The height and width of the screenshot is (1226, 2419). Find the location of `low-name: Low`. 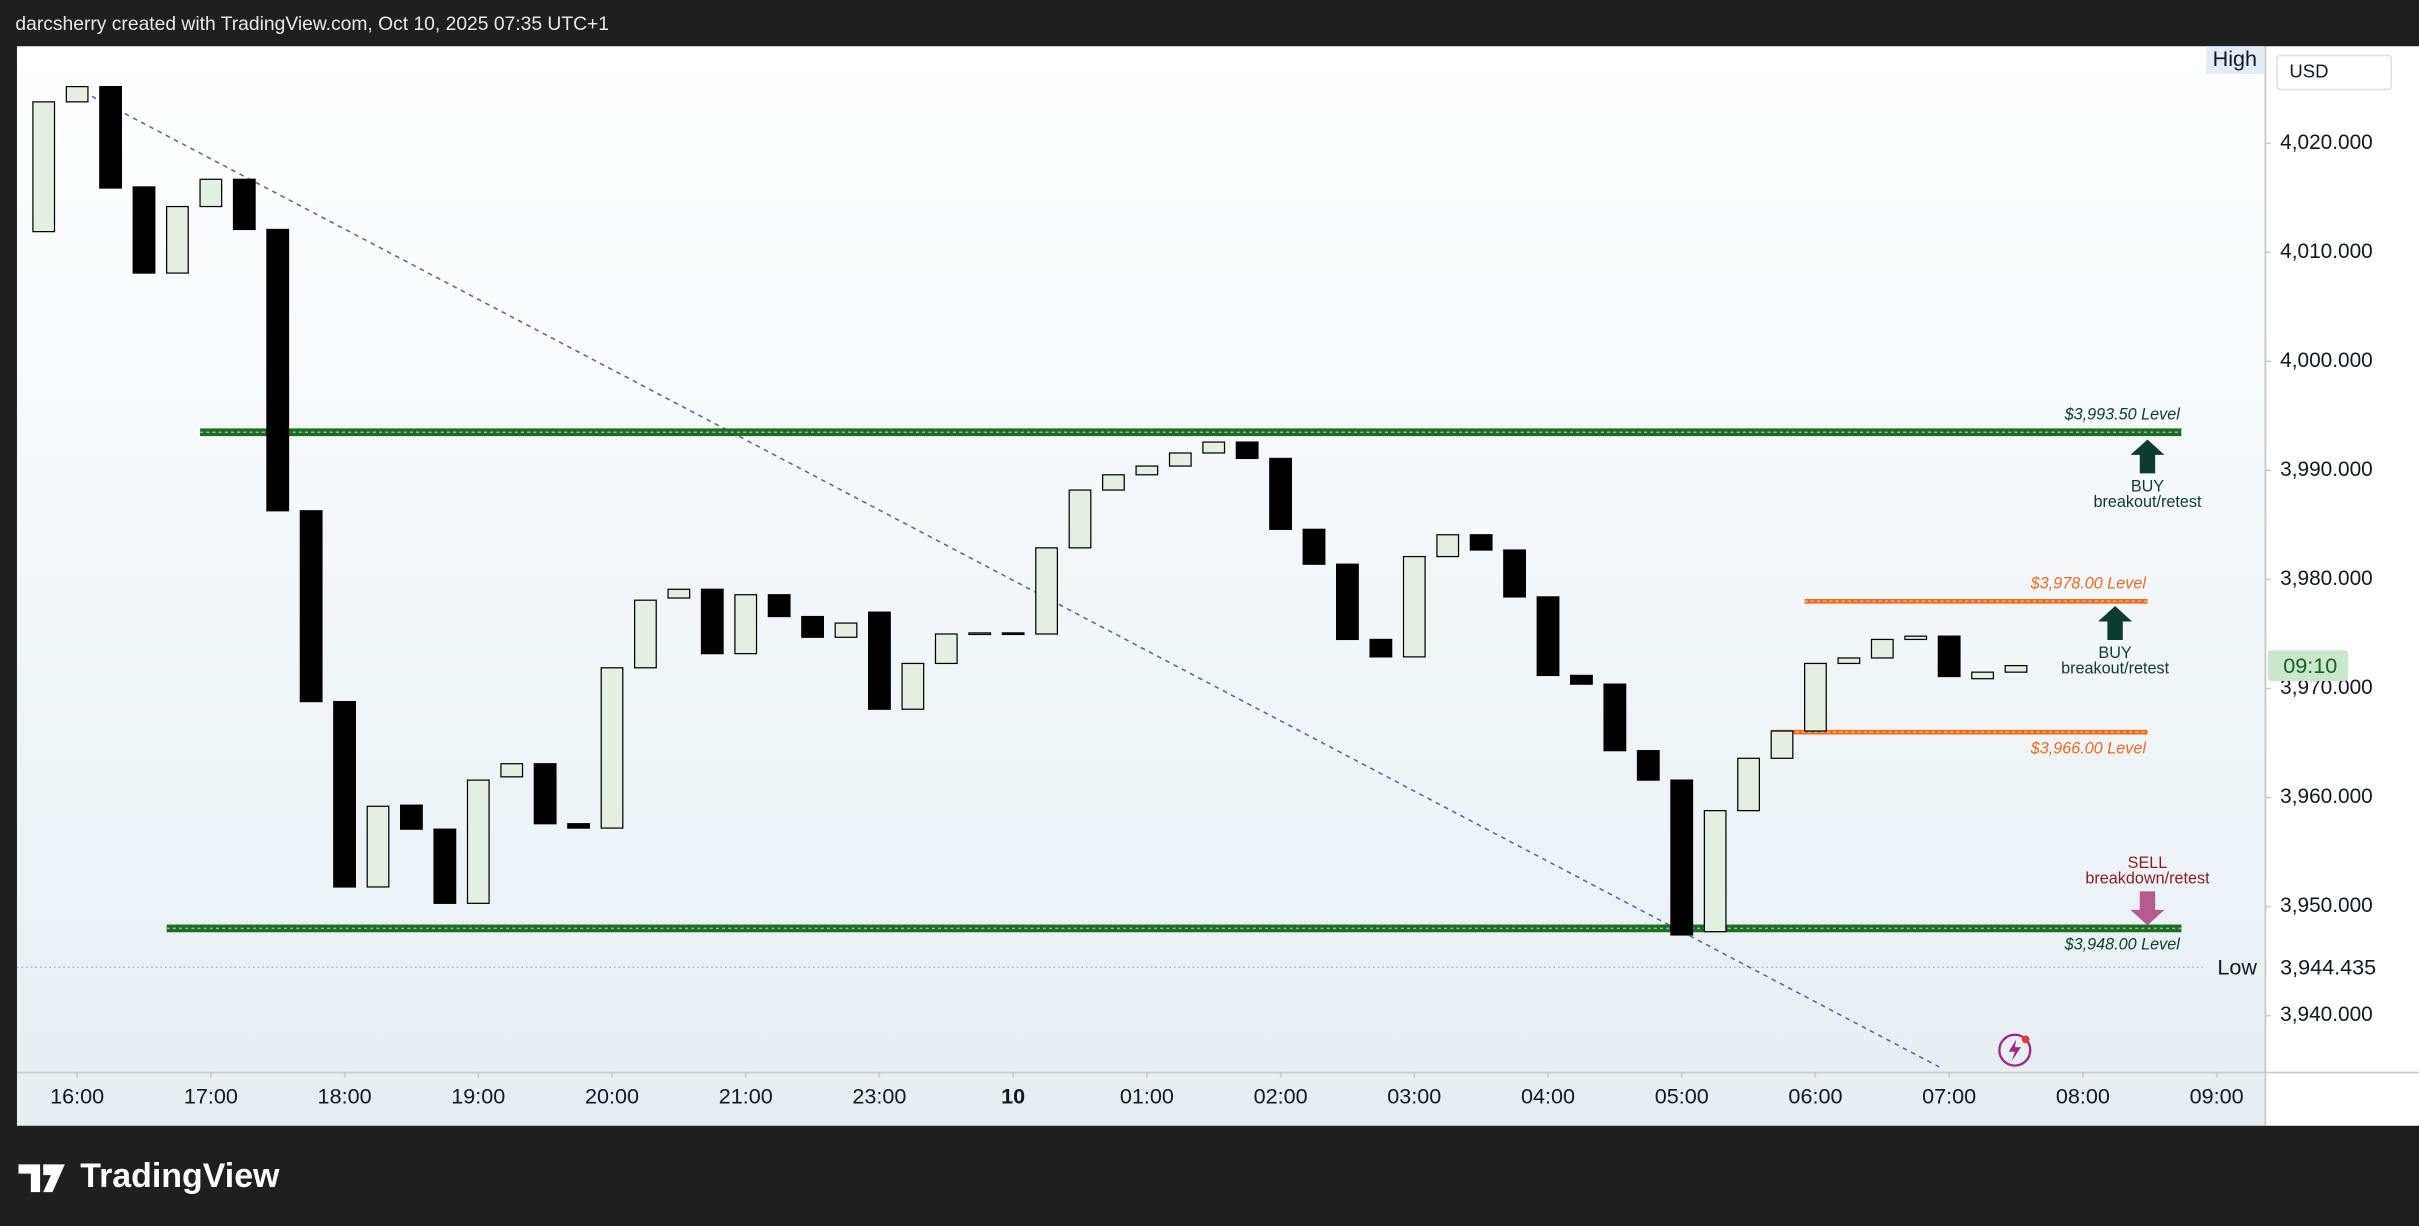

low-name: Low is located at coordinates (2237, 967).